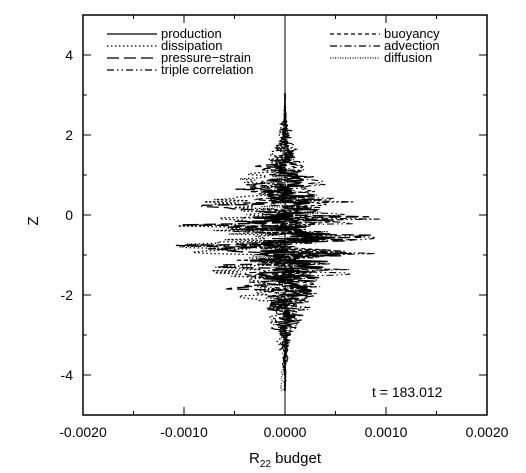 Image resolution: width=526 pixels, height=473 pixels. I want to click on y-tick-label: -2, so click(67, 295).